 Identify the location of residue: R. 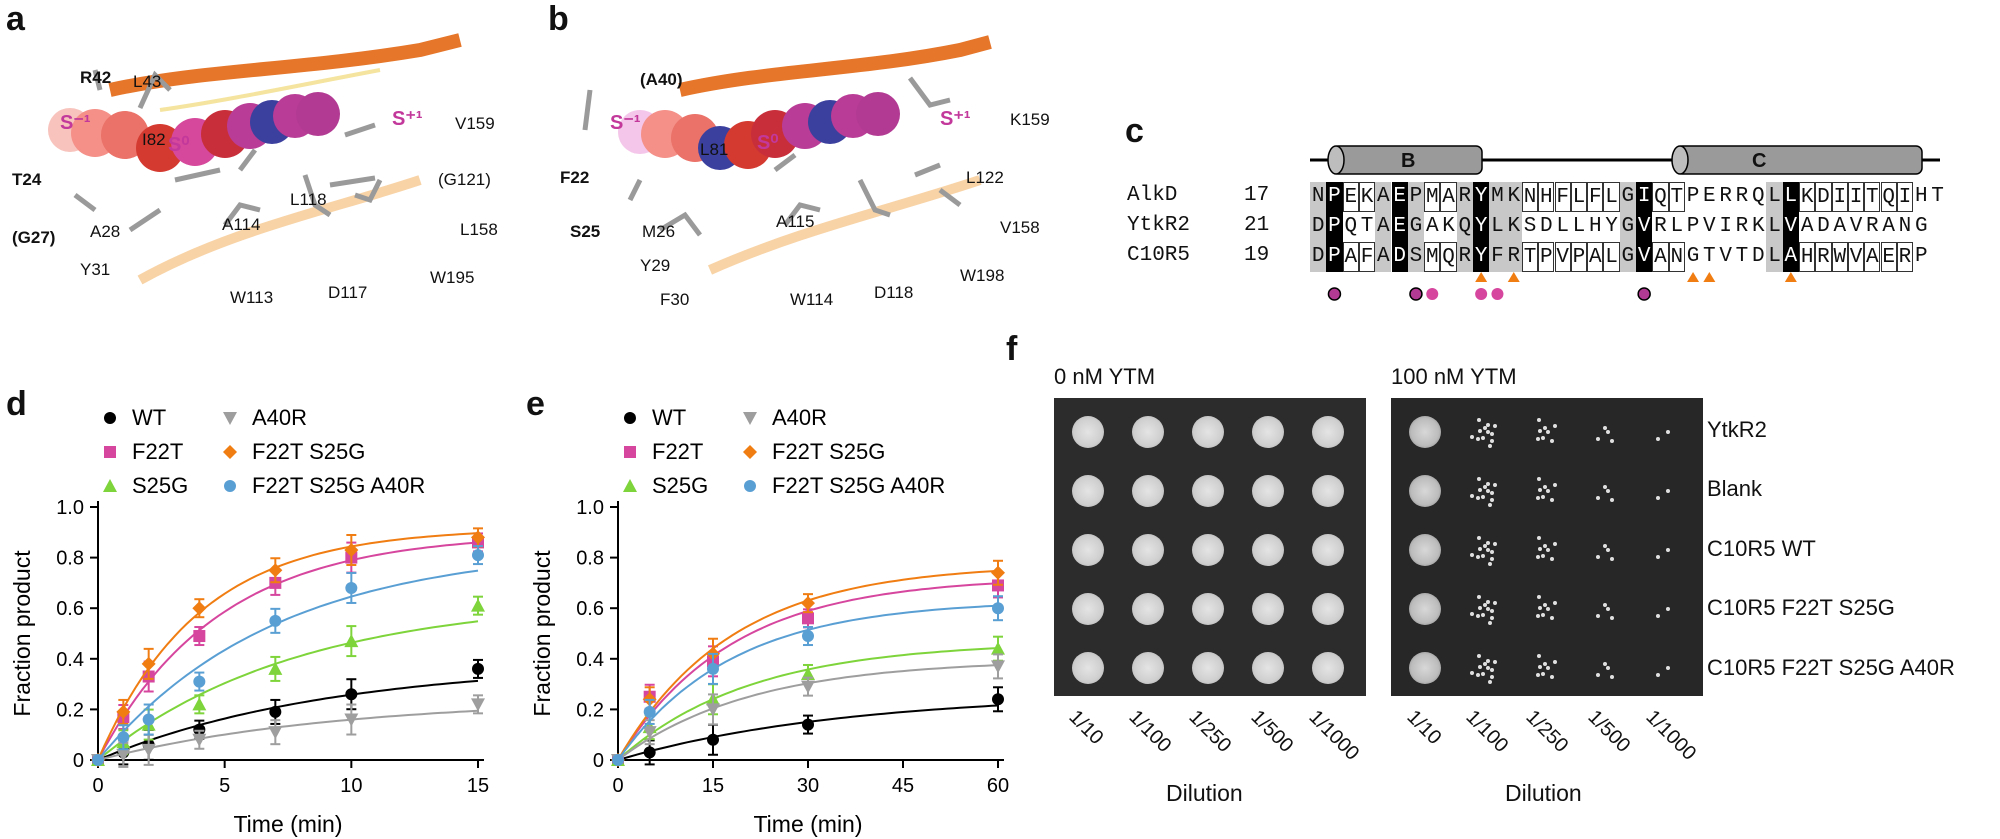
(1872, 226).